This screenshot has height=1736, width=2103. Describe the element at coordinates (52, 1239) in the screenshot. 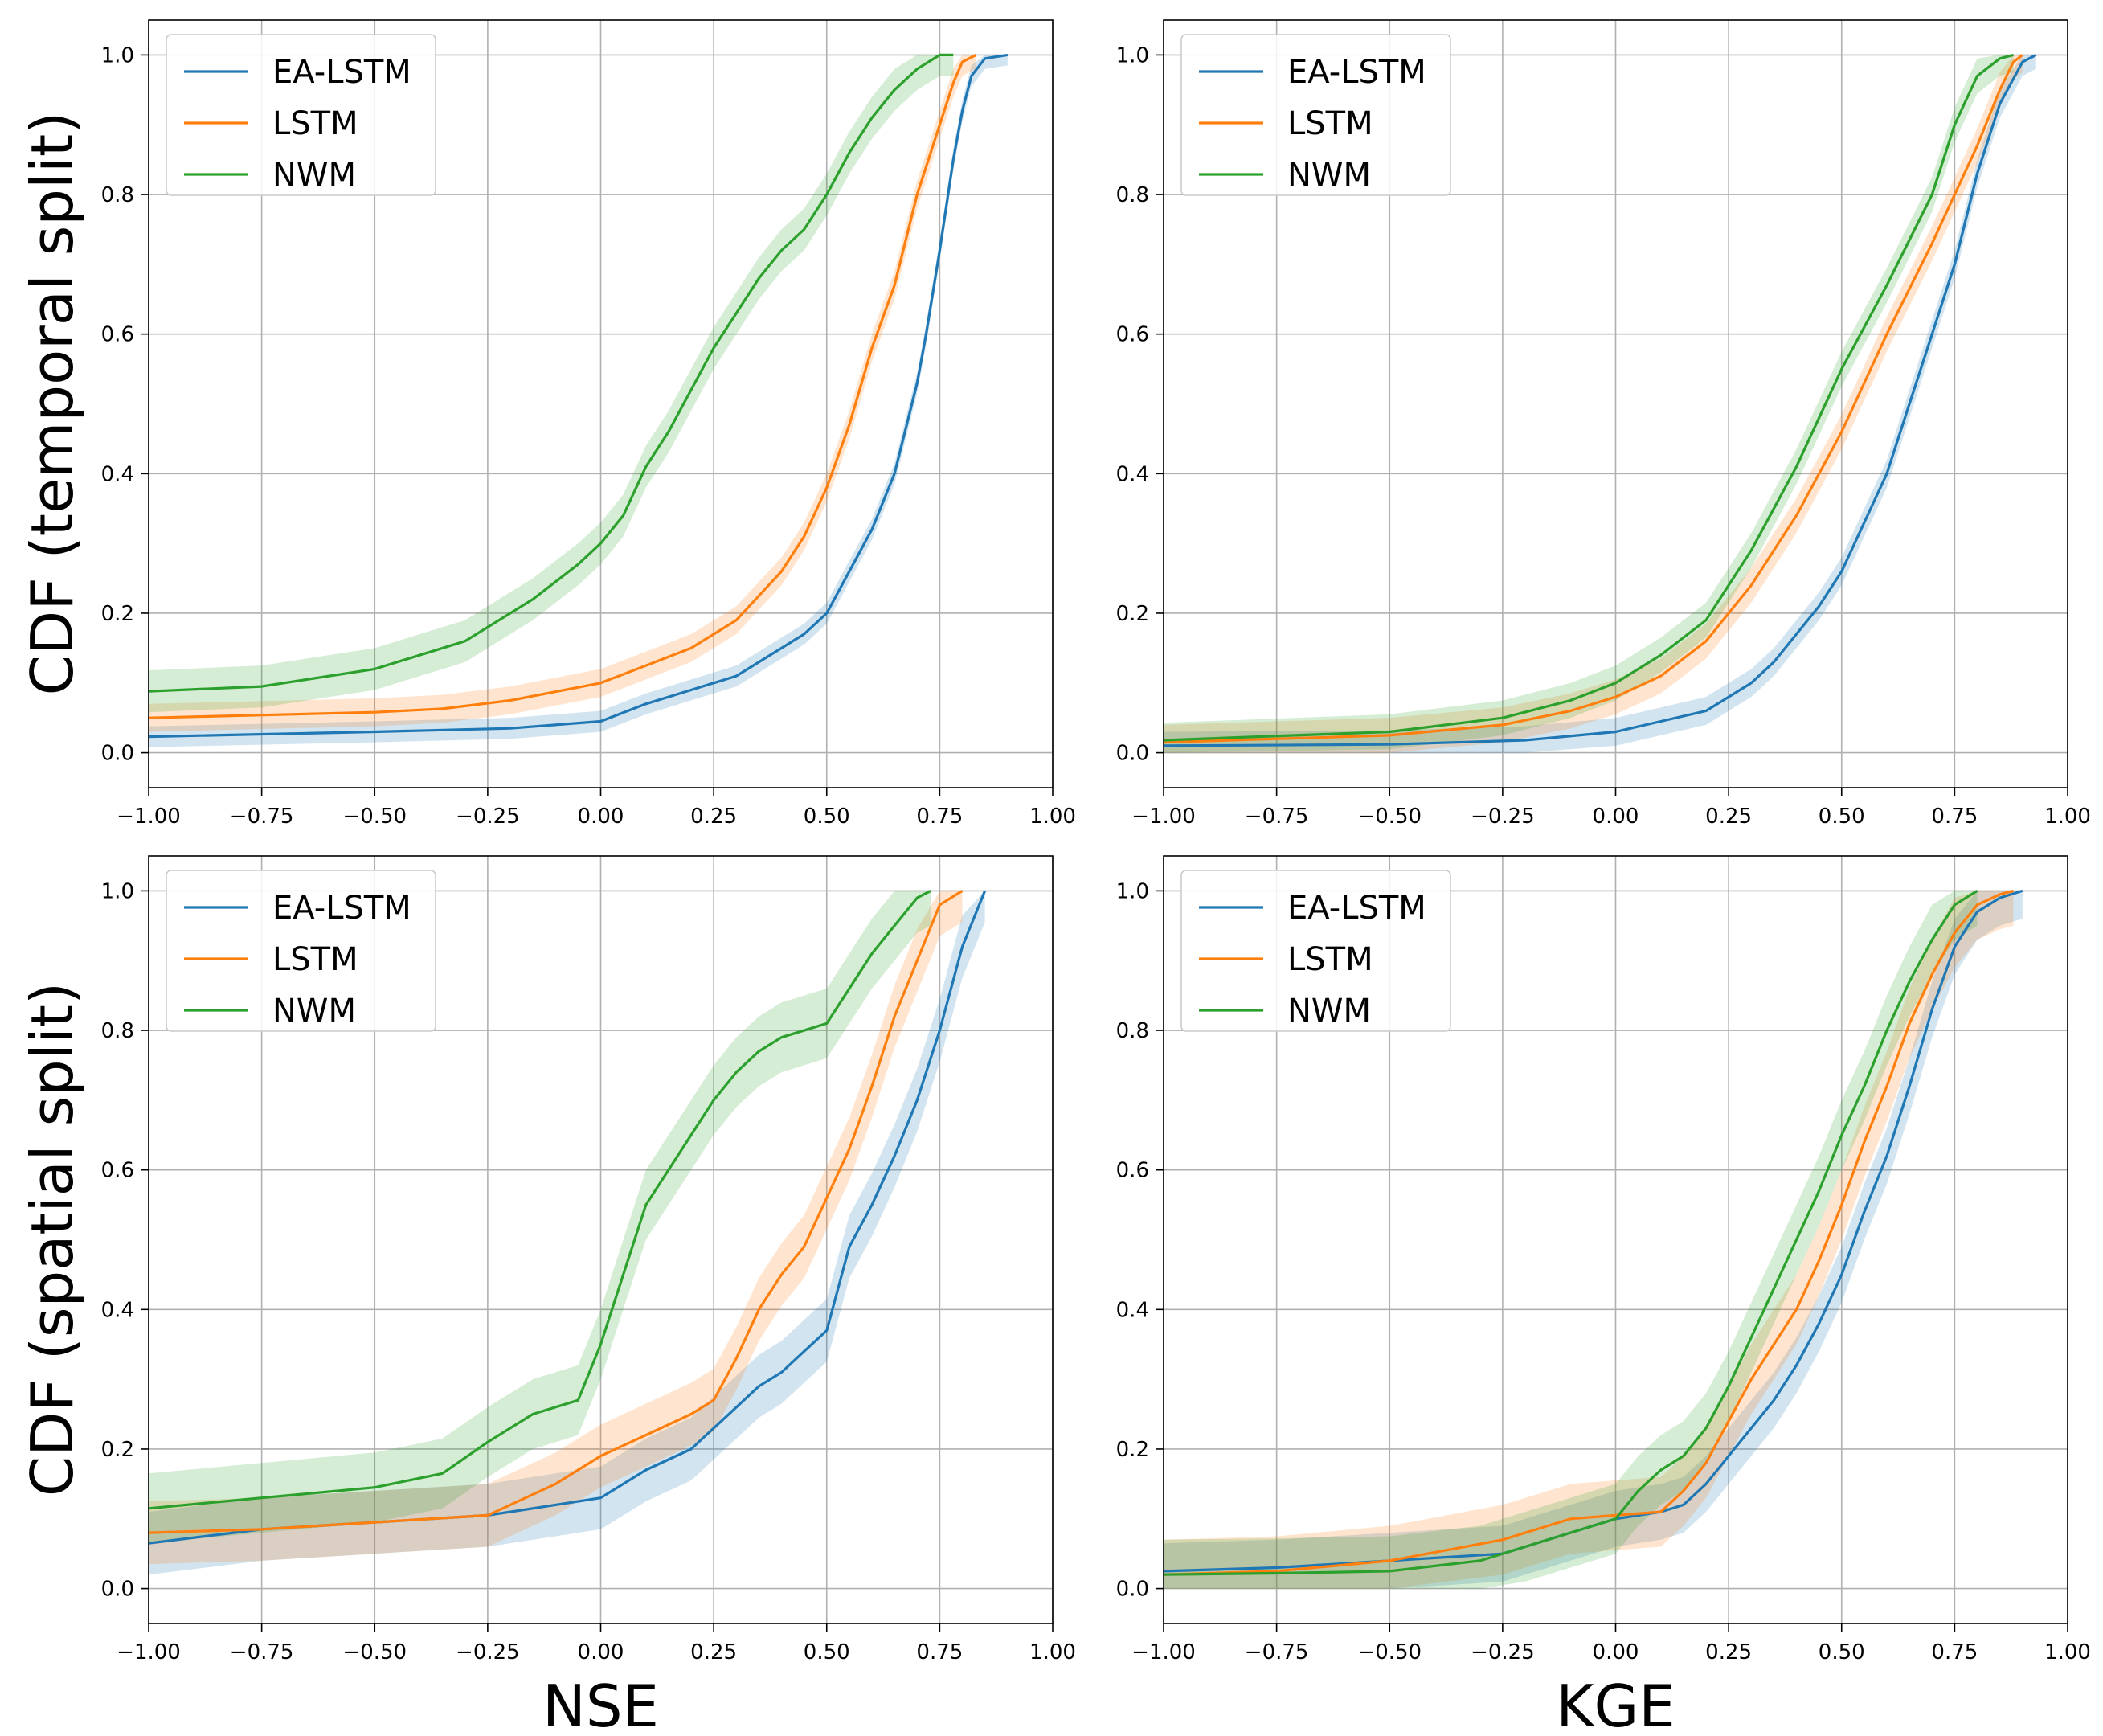

I see `y-axis-label: CDF (spatial split)` at that location.